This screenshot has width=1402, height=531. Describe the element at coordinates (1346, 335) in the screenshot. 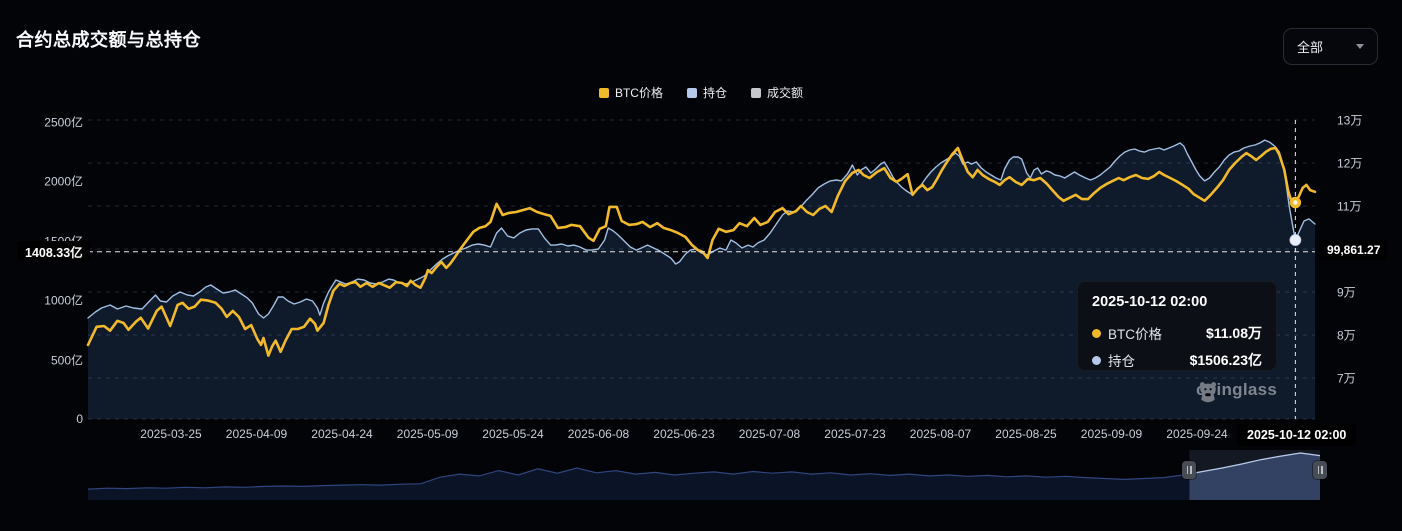

I see `axis-tick-label: 8万` at that location.